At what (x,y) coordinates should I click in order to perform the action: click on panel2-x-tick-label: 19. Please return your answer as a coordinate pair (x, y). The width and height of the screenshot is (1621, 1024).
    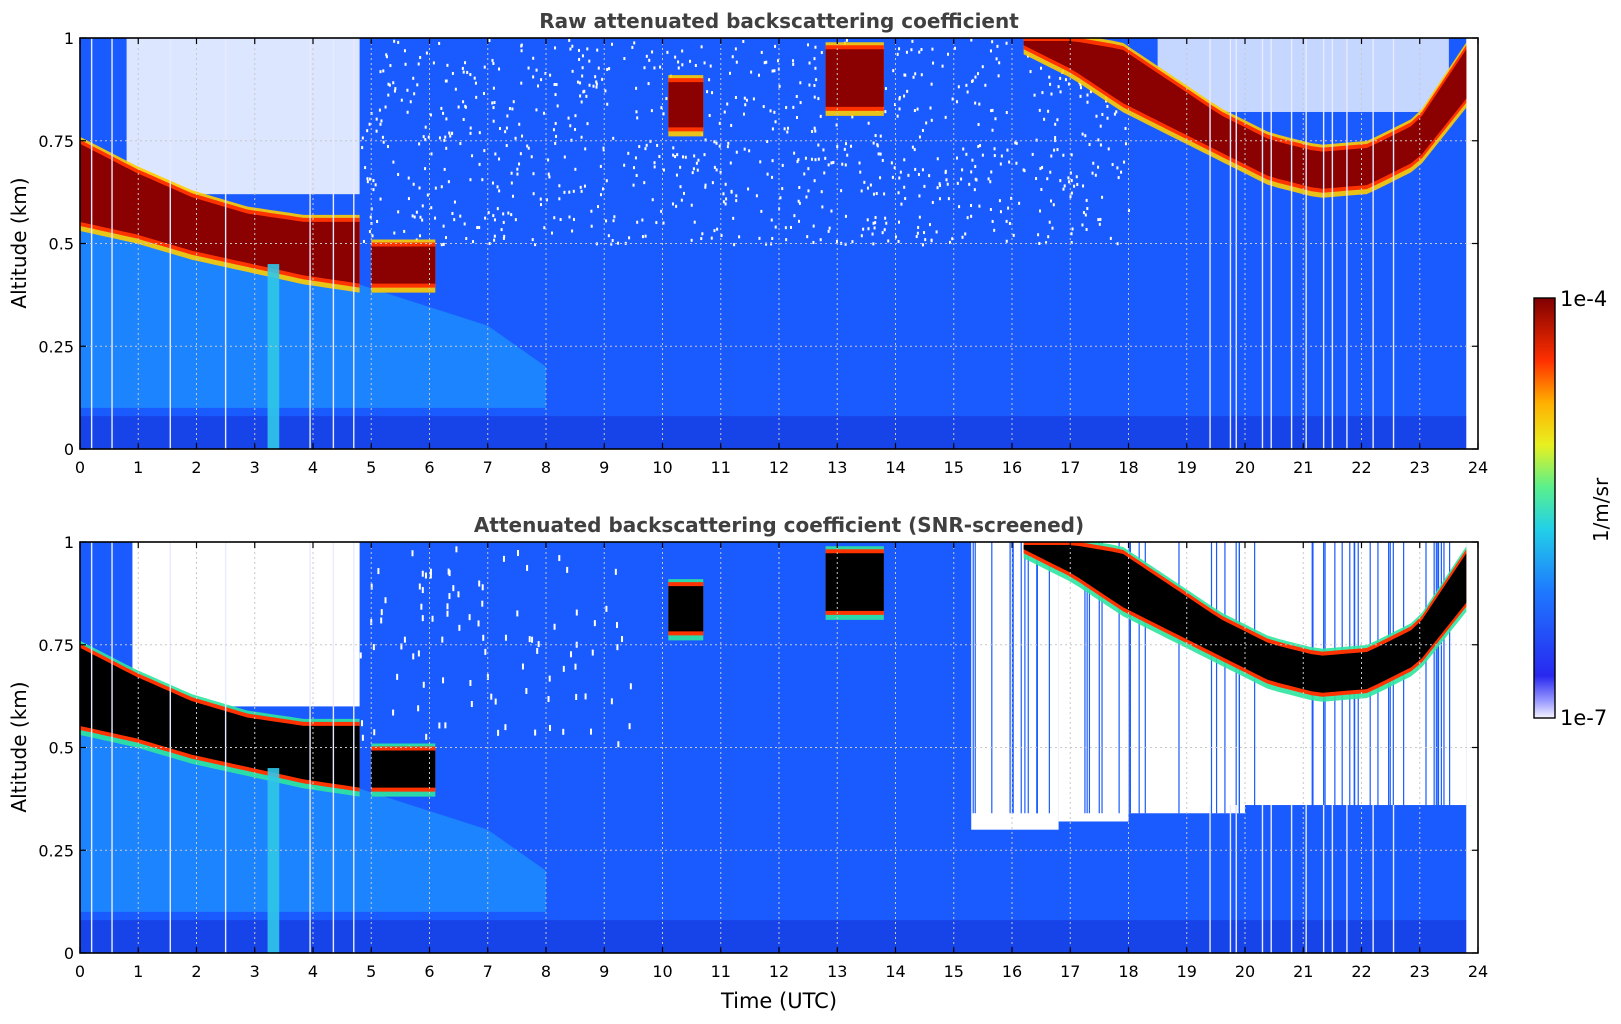
    Looking at the image, I should click on (1187, 971).